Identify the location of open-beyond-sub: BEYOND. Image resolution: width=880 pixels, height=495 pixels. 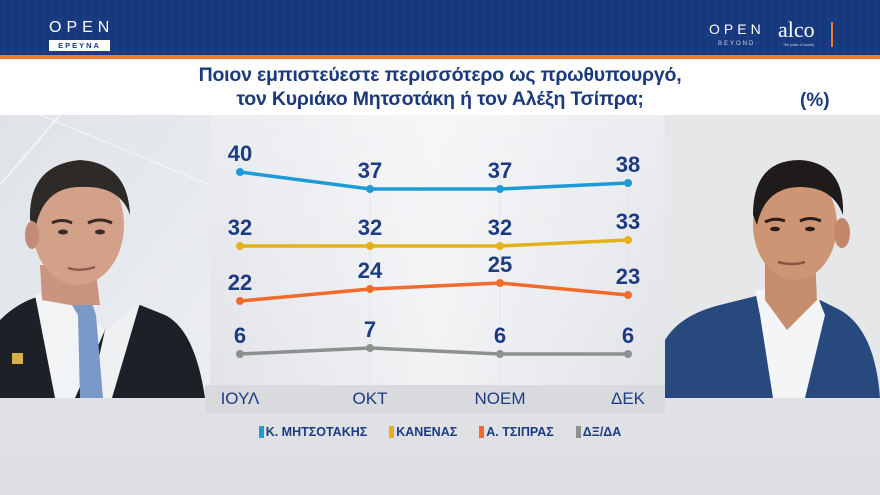
(737, 44).